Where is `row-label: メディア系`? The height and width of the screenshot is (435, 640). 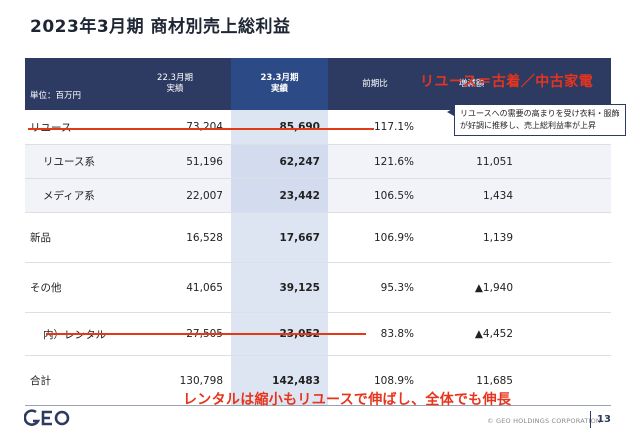 row-label: メディア系 is located at coordinates (72, 195).